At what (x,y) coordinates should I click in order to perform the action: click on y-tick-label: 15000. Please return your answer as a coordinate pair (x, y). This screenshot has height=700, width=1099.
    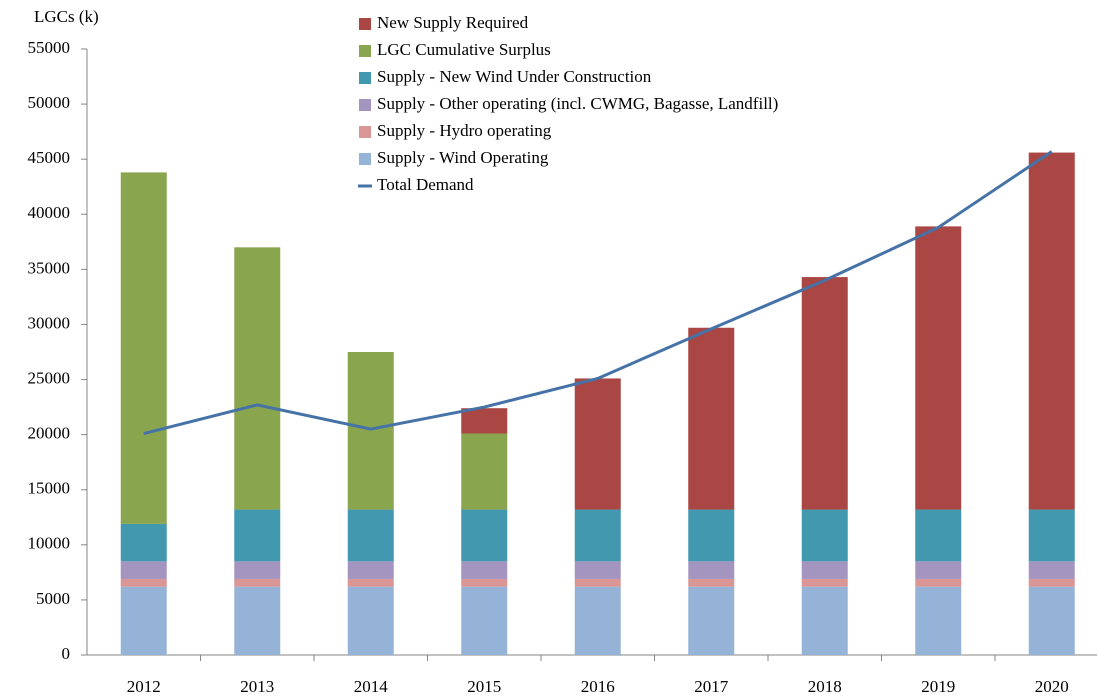
    Looking at the image, I should click on (49, 488).